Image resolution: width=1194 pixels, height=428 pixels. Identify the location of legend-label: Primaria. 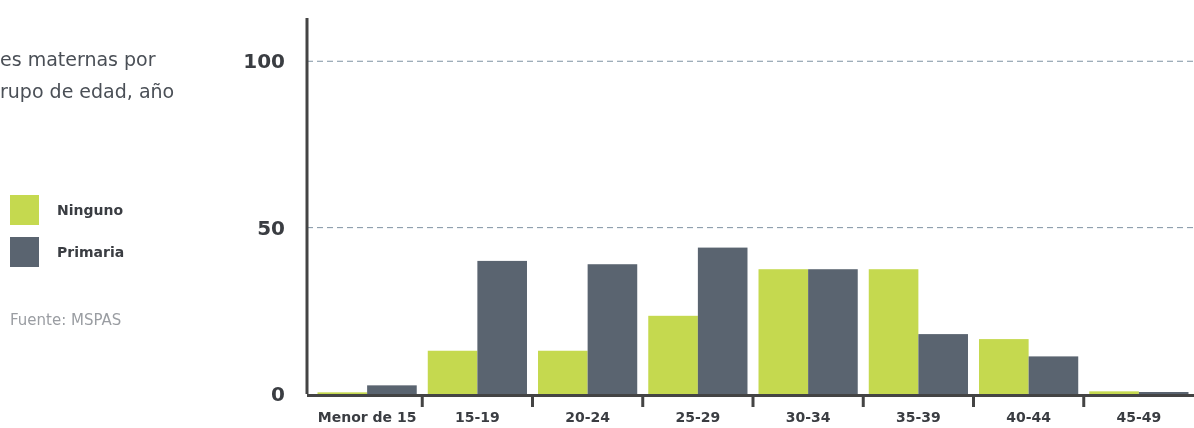
(91, 252).